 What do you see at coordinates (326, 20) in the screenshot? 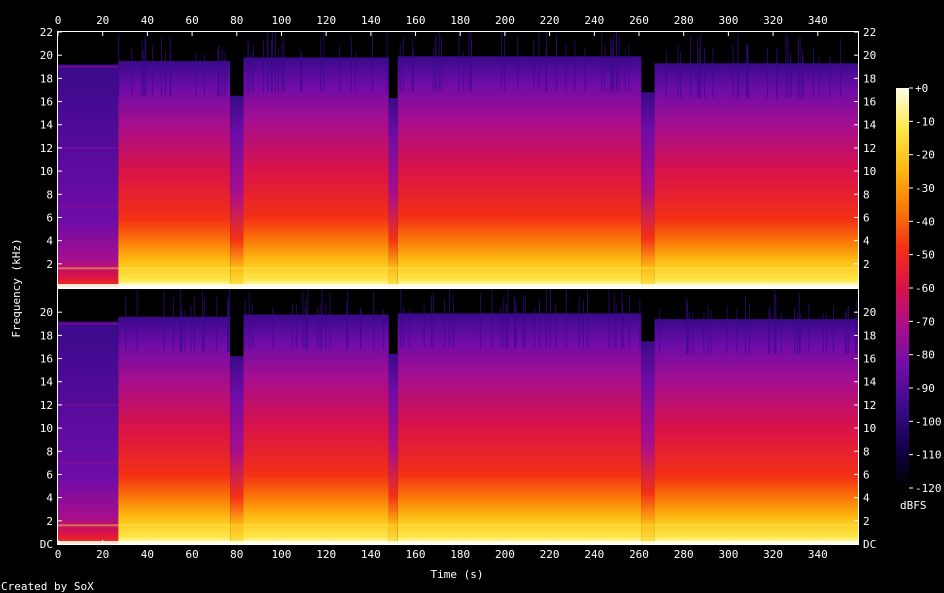
I see `x-tick-label-top: 120` at bounding box center [326, 20].